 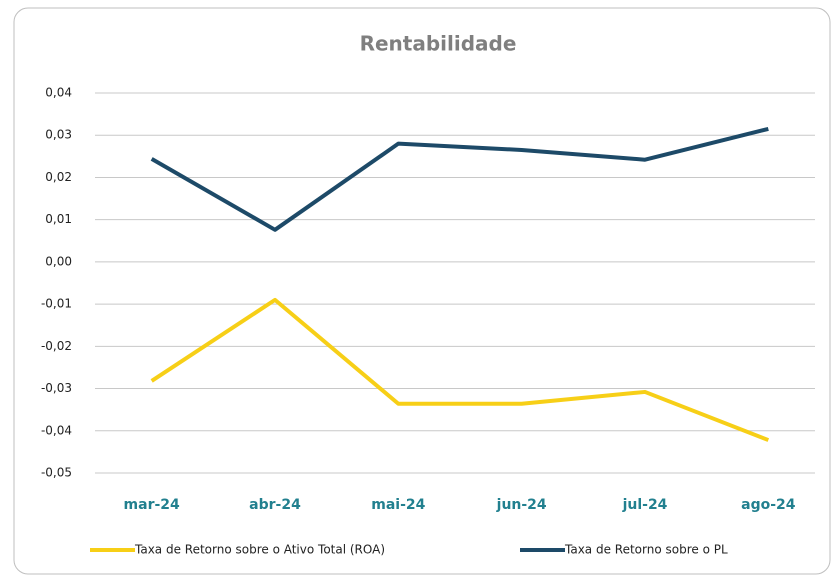 I want to click on chart-title: Rentabilidade, so click(x=438, y=44).